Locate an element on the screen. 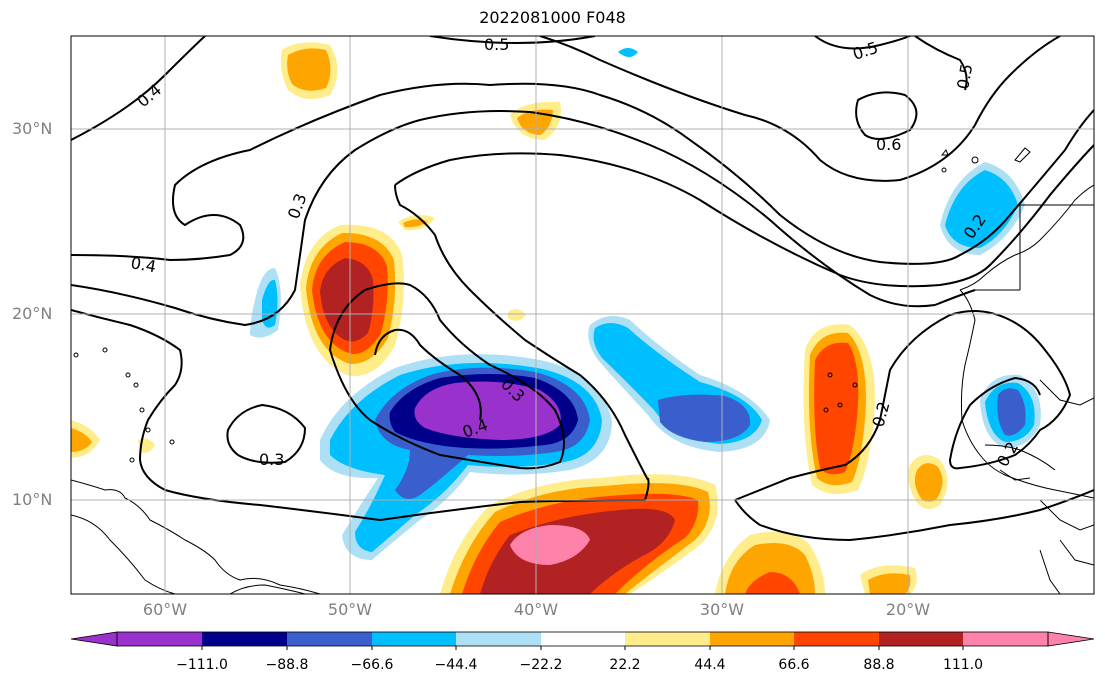 Image resolution: width=1105 pixels, height=685 pixels. contour-label: 0.3 is located at coordinates (271, 459).